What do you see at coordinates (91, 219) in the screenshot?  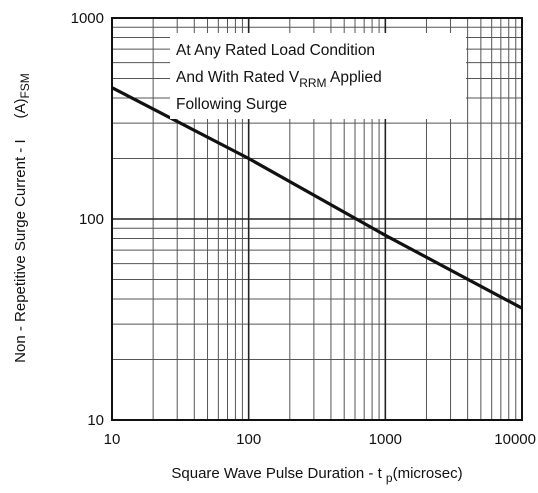 I see `y-tick-label: 100` at bounding box center [91, 219].